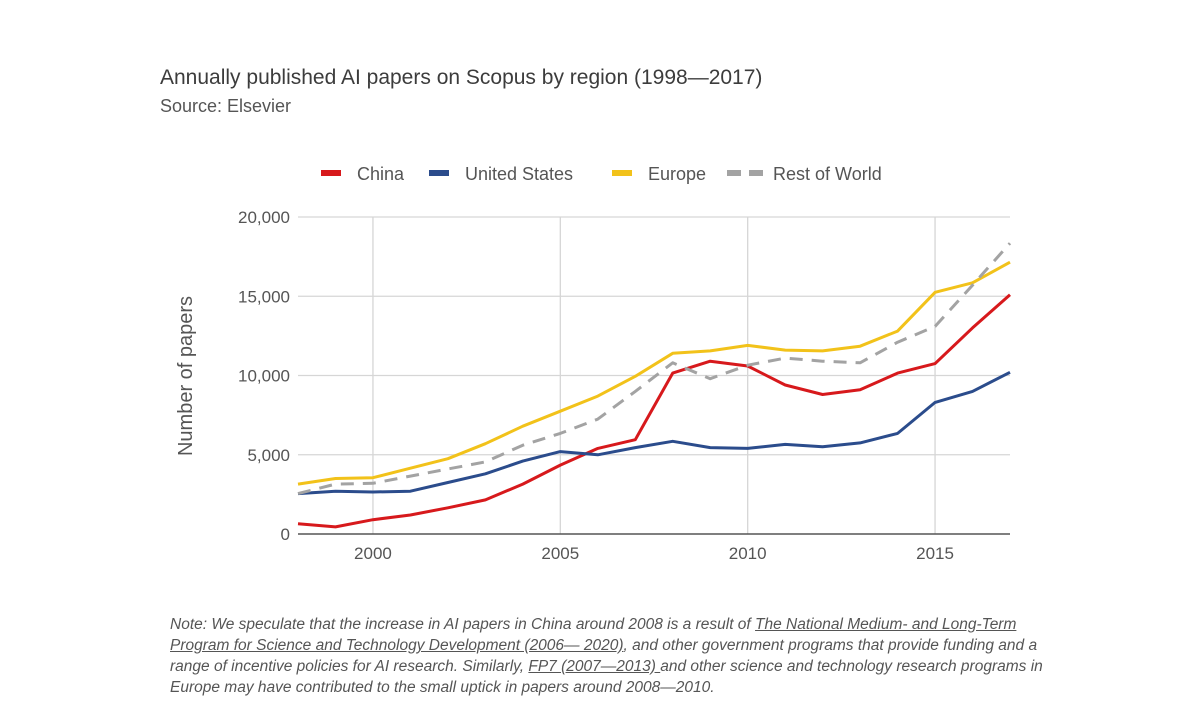  What do you see at coordinates (381, 174) in the screenshot?
I see `legend-label: China` at bounding box center [381, 174].